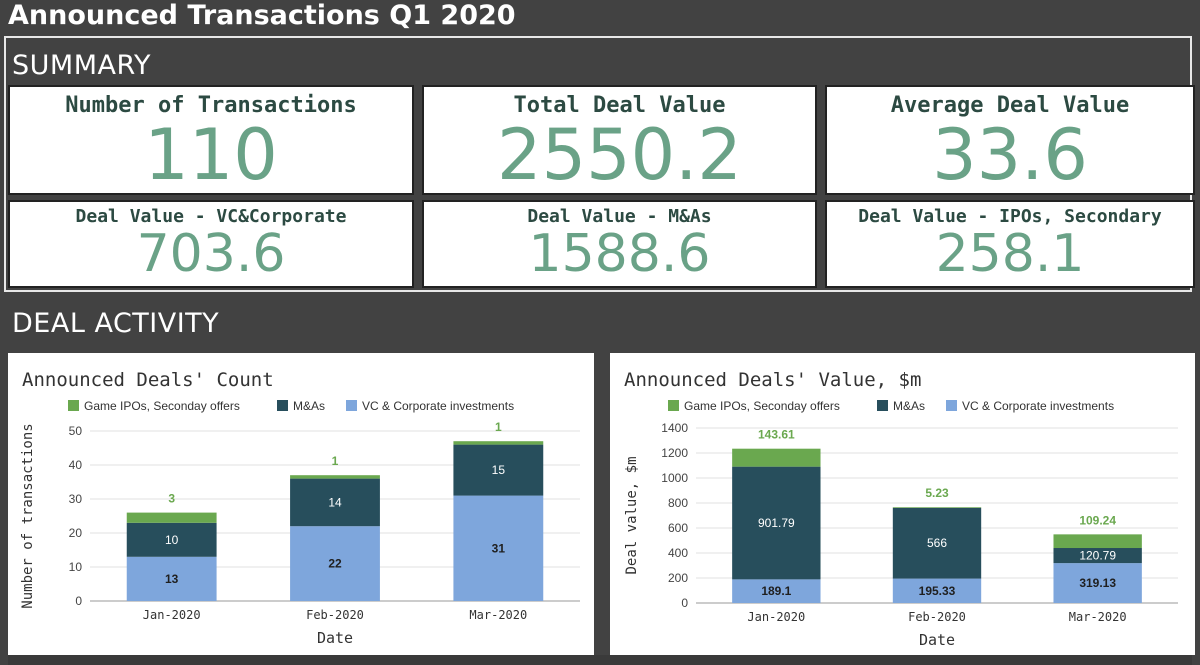 This screenshot has height=665, width=1200. I want to click on data-label: 22, so click(335, 564).